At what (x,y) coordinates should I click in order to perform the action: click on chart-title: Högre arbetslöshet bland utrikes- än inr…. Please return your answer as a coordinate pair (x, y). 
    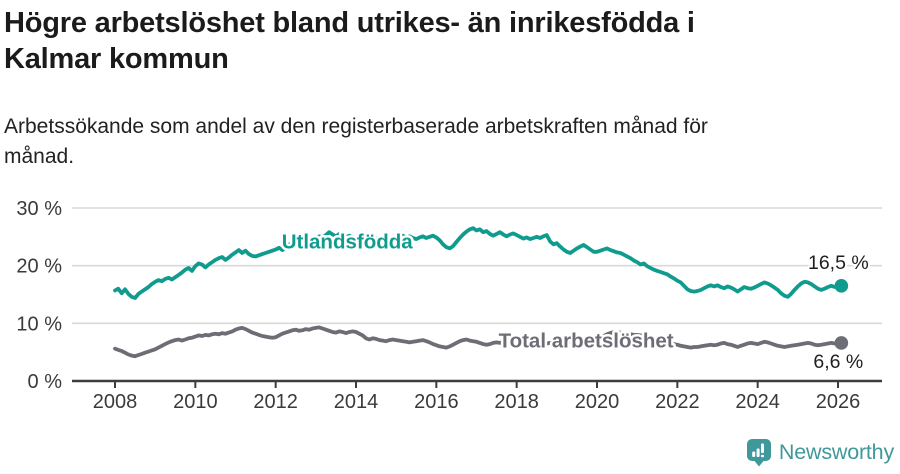
    Looking at the image, I should click on (434, 41).